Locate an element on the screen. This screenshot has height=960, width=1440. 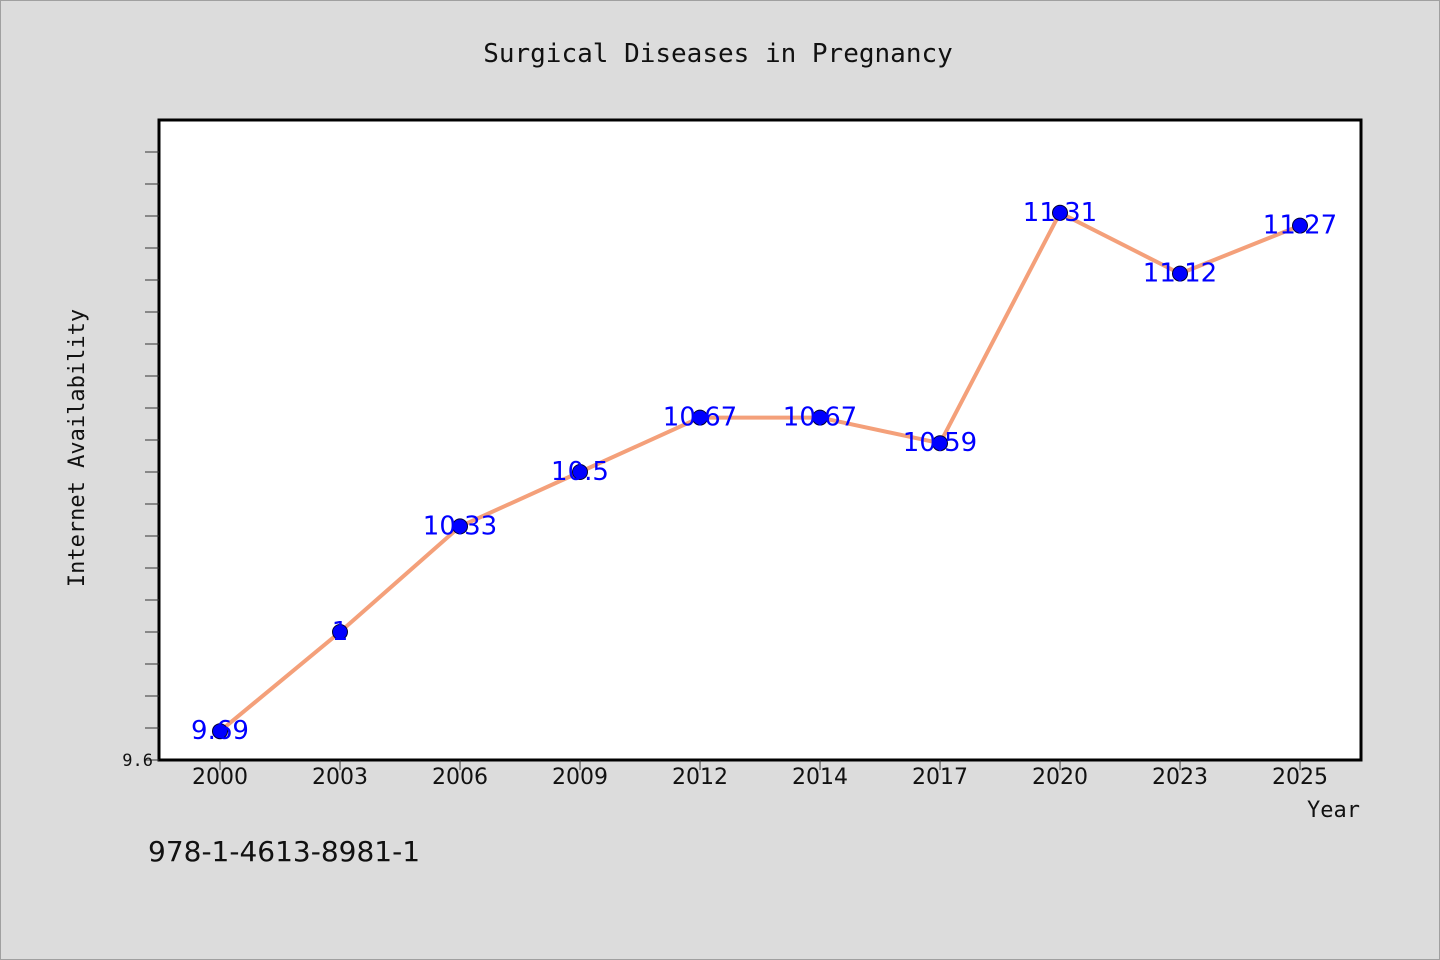
data-label: 10.33 is located at coordinates (460, 526).